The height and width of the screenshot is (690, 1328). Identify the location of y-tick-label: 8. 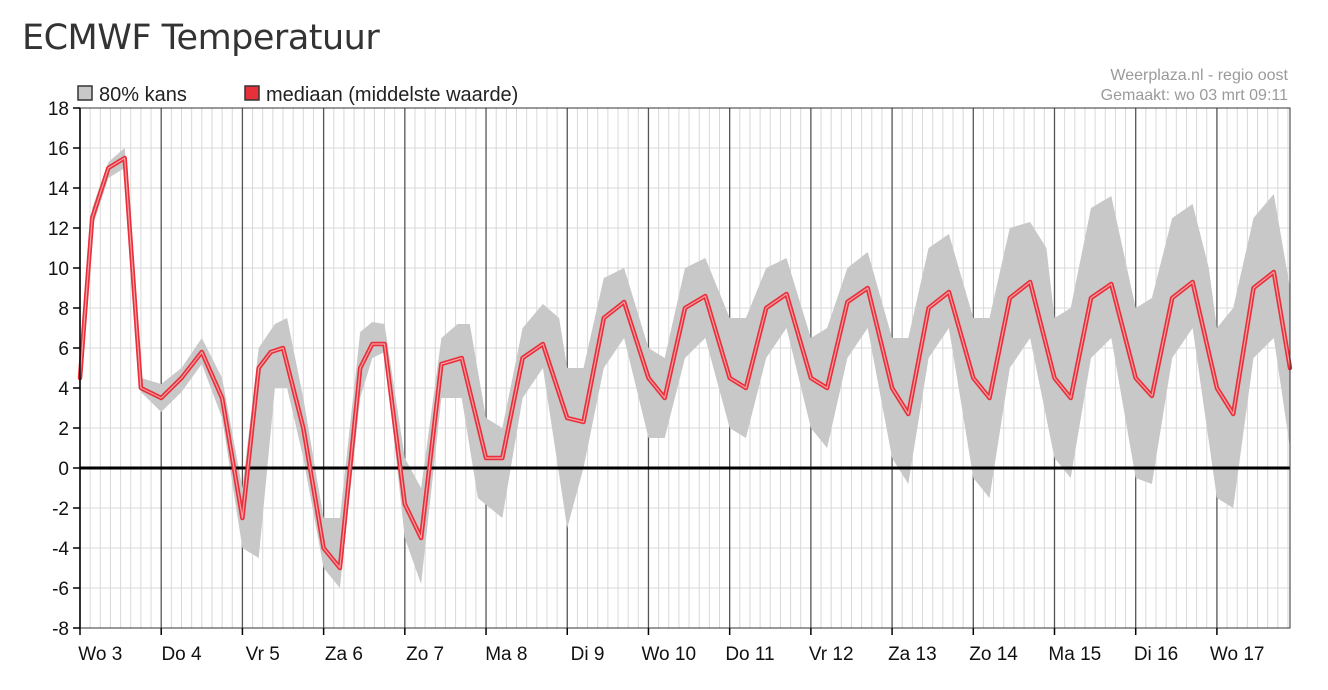
(63, 309).